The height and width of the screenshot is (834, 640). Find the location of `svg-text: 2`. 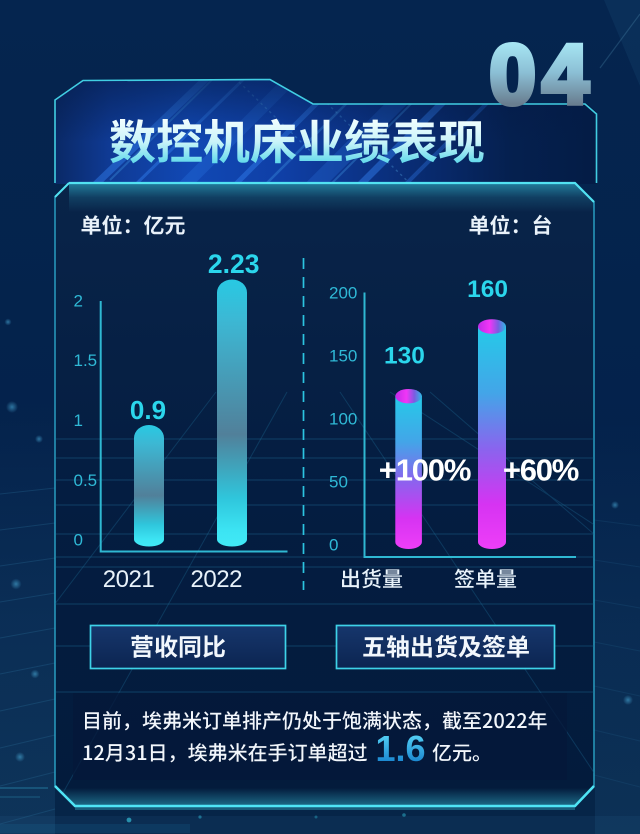

svg-text: 2 is located at coordinates (78, 301).